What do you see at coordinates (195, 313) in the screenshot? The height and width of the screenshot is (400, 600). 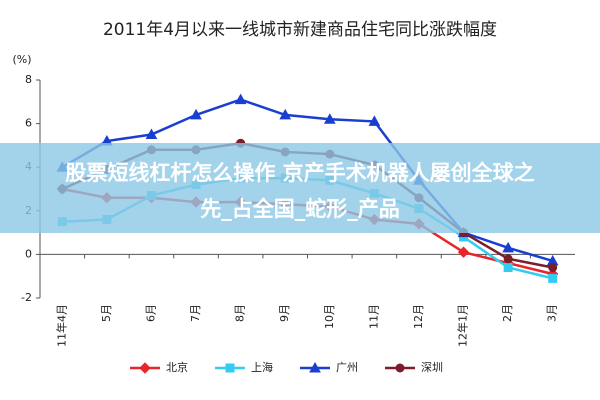 I see `x-tick-label: 7月` at bounding box center [195, 313].